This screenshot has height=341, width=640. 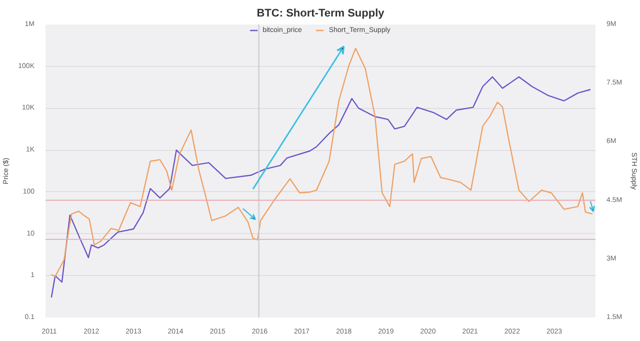 What do you see at coordinates (321, 14) in the screenshot?
I see `chart-title: BTC: Short-Term Supply` at bounding box center [321, 14].